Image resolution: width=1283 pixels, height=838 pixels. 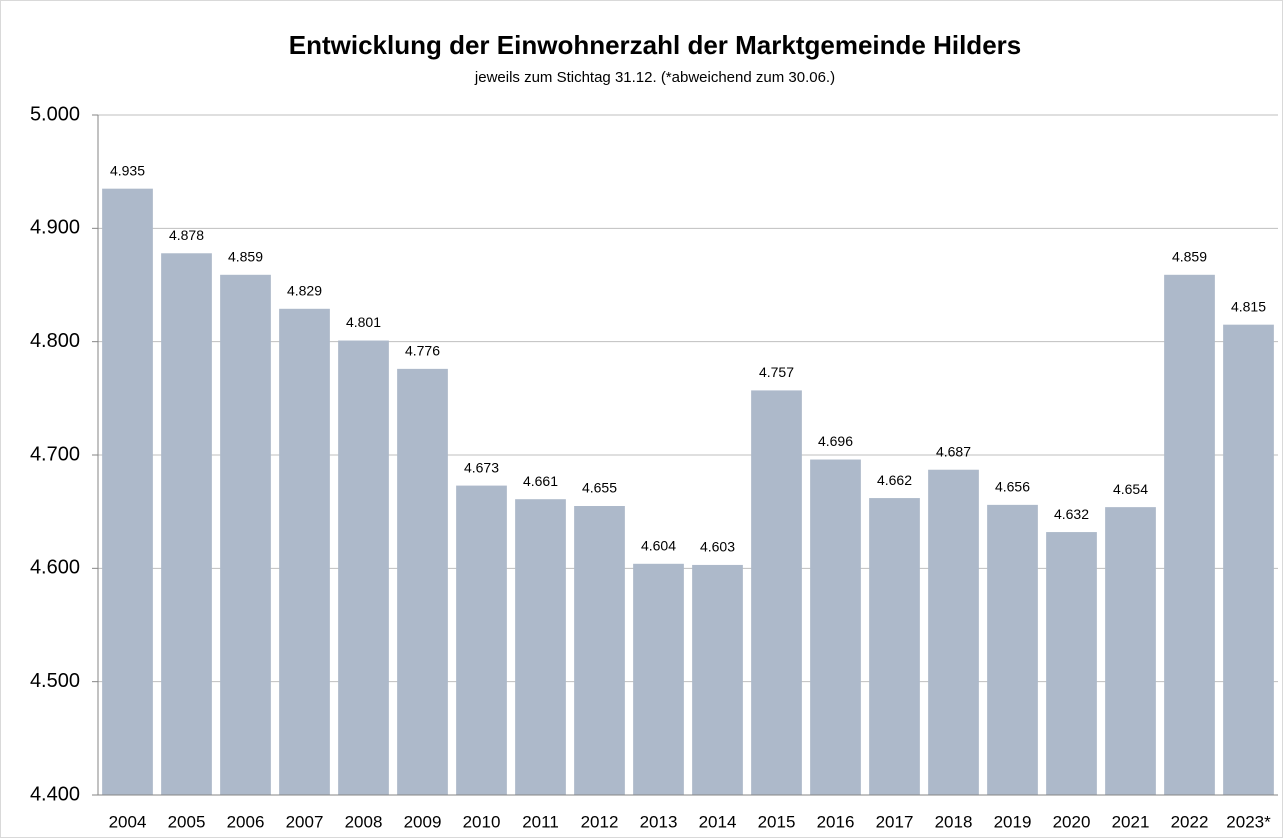 I want to click on x-tick-label: 2014, so click(x=718, y=821).